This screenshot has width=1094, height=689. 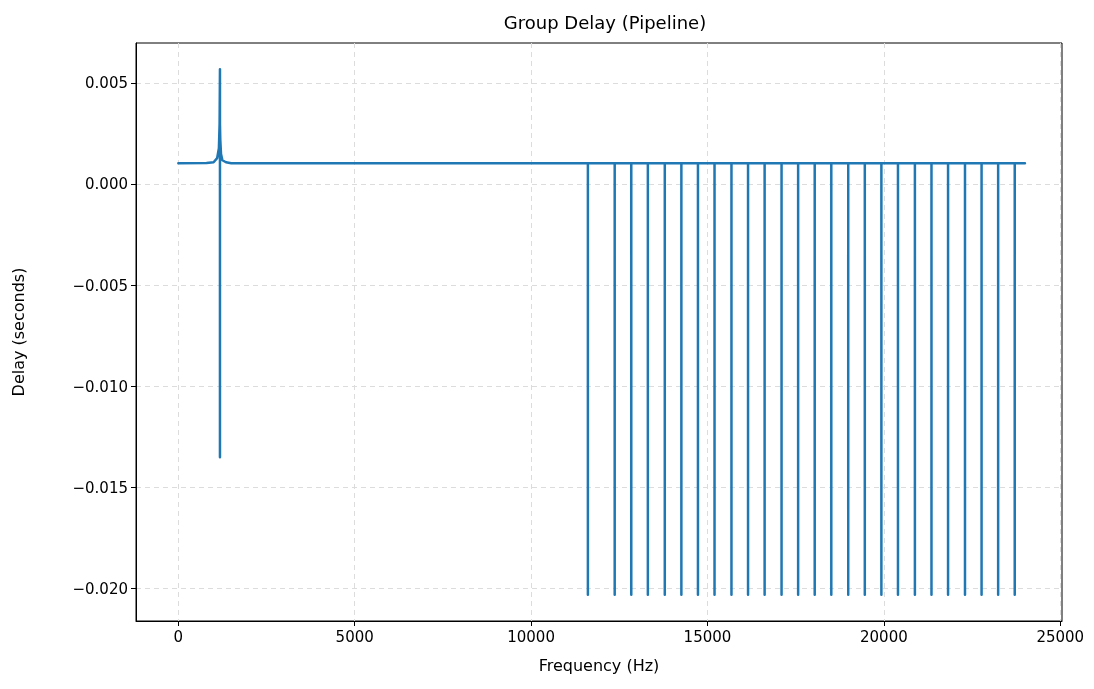 What do you see at coordinates (100, 487) in the screenshot?
I see `y-tick-label: −0.015` at bounding box center [100, 487].